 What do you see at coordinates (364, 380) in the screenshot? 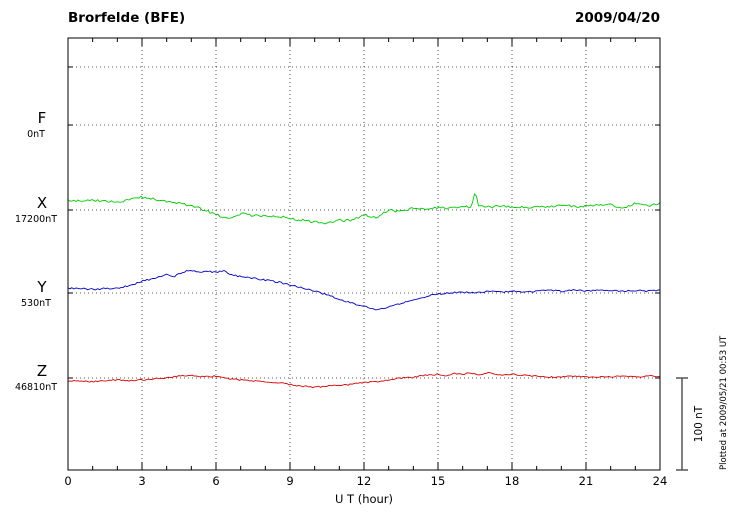
I see `trace-z` at bounding box center [364, 380].